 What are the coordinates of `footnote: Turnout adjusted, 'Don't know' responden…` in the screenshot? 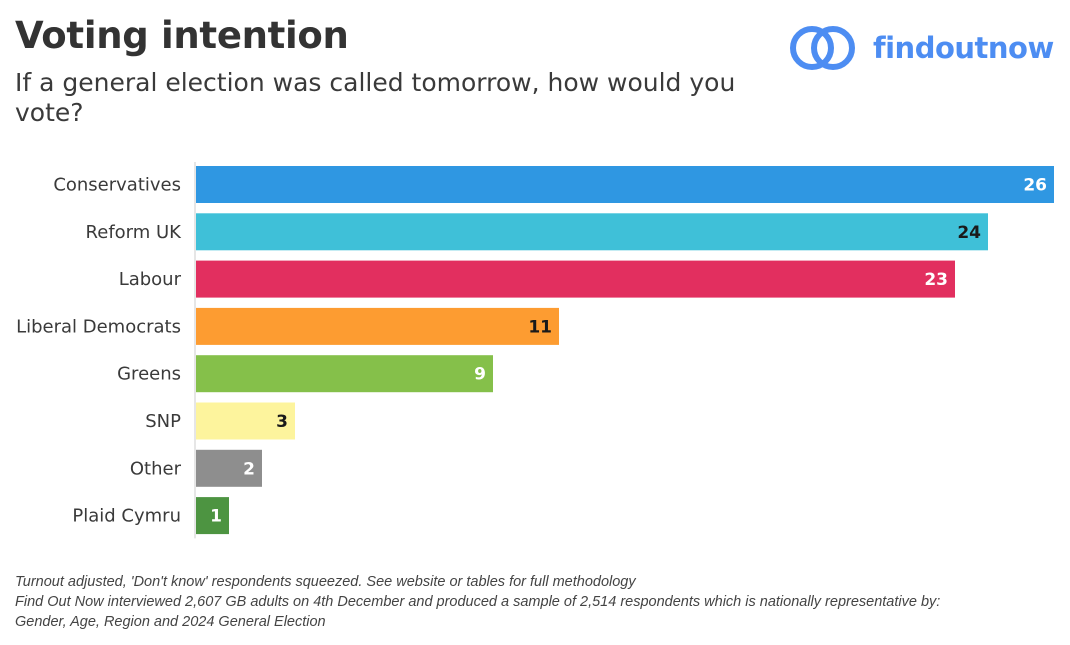 It's located at (540, 602).